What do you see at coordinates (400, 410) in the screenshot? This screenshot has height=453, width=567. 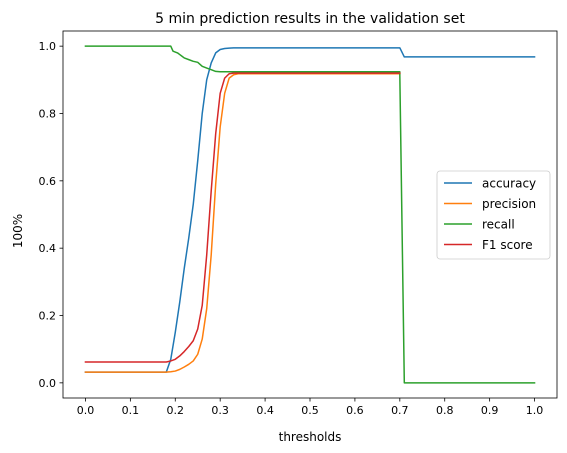 I see `x-tick-label: 0.7` at bounding box center [400, 410].